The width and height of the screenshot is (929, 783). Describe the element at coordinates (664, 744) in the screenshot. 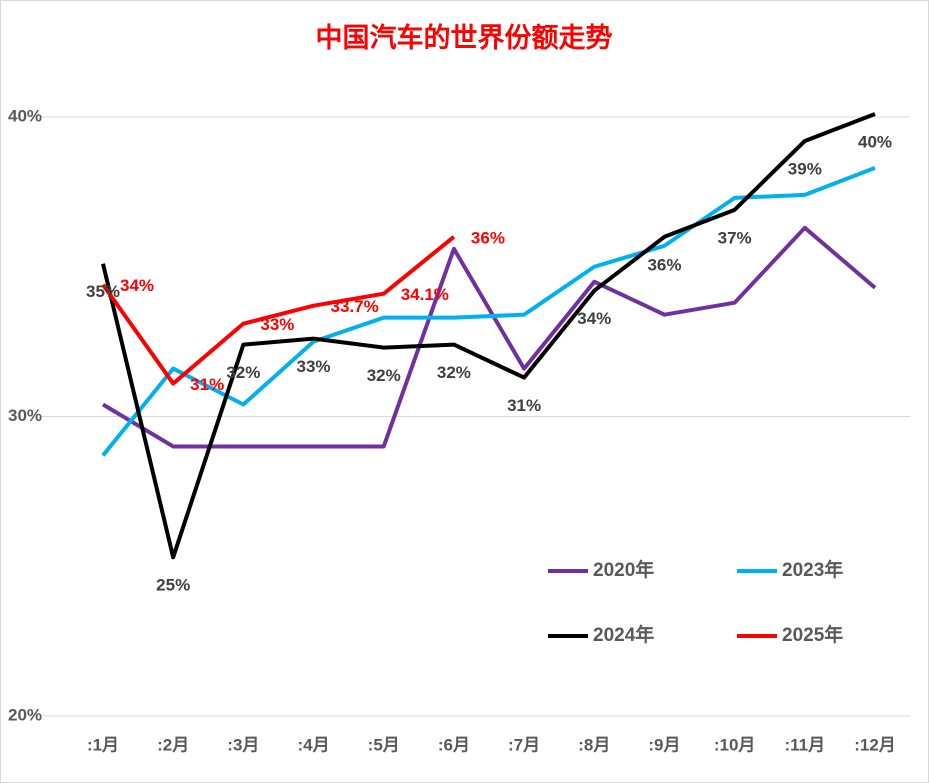

I see `x-tick-label: :9月` at that location.